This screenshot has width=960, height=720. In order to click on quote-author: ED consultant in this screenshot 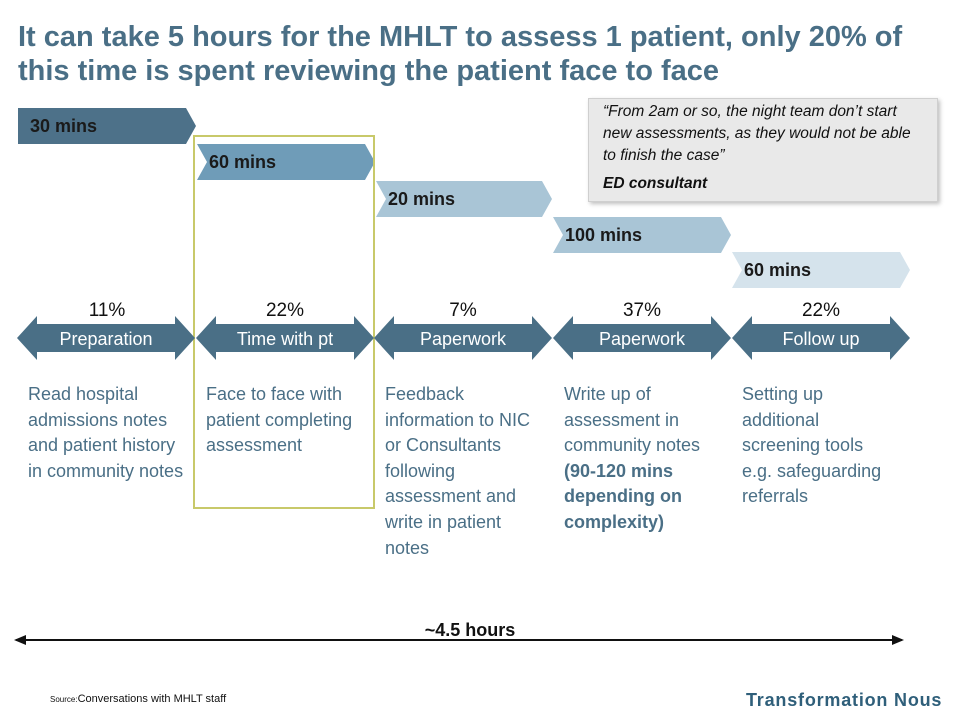, I will do `click(655, 183)`.